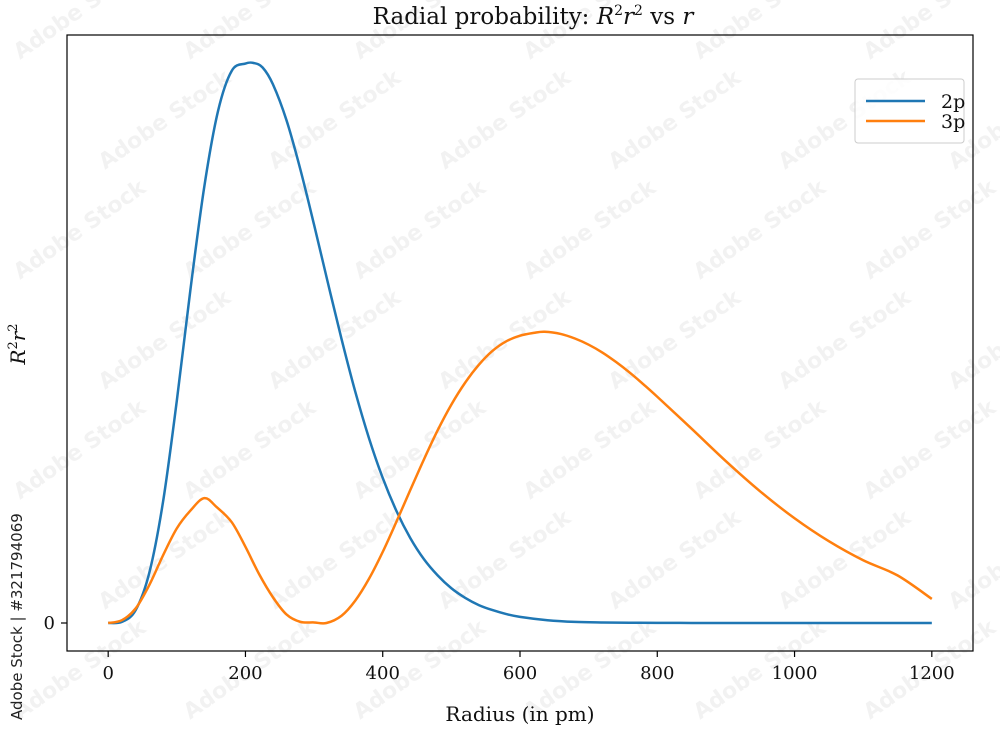 The width and height of the screenshot is (1000, 730). I want to click on legend-label-3p: 3p, so click(953, 122).